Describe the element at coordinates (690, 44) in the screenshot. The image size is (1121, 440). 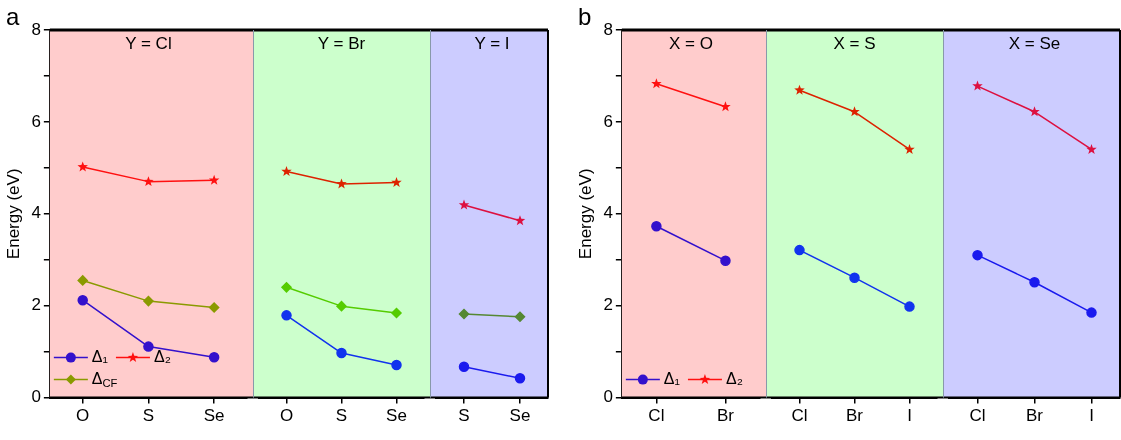
I see `band-label: X = O` at that location.